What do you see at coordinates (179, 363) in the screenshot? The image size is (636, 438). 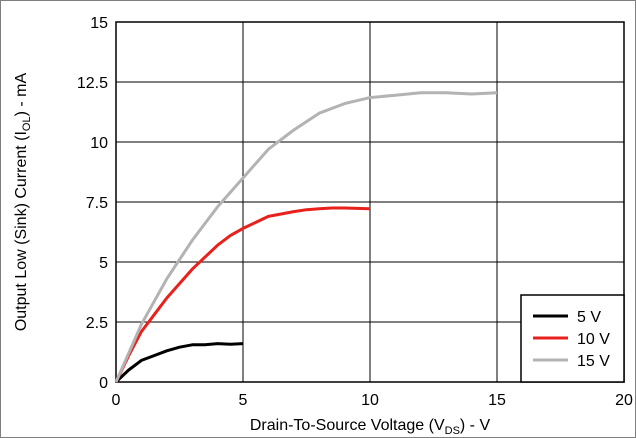 I see `series-line-5-v` at bounding box center [179, 363].